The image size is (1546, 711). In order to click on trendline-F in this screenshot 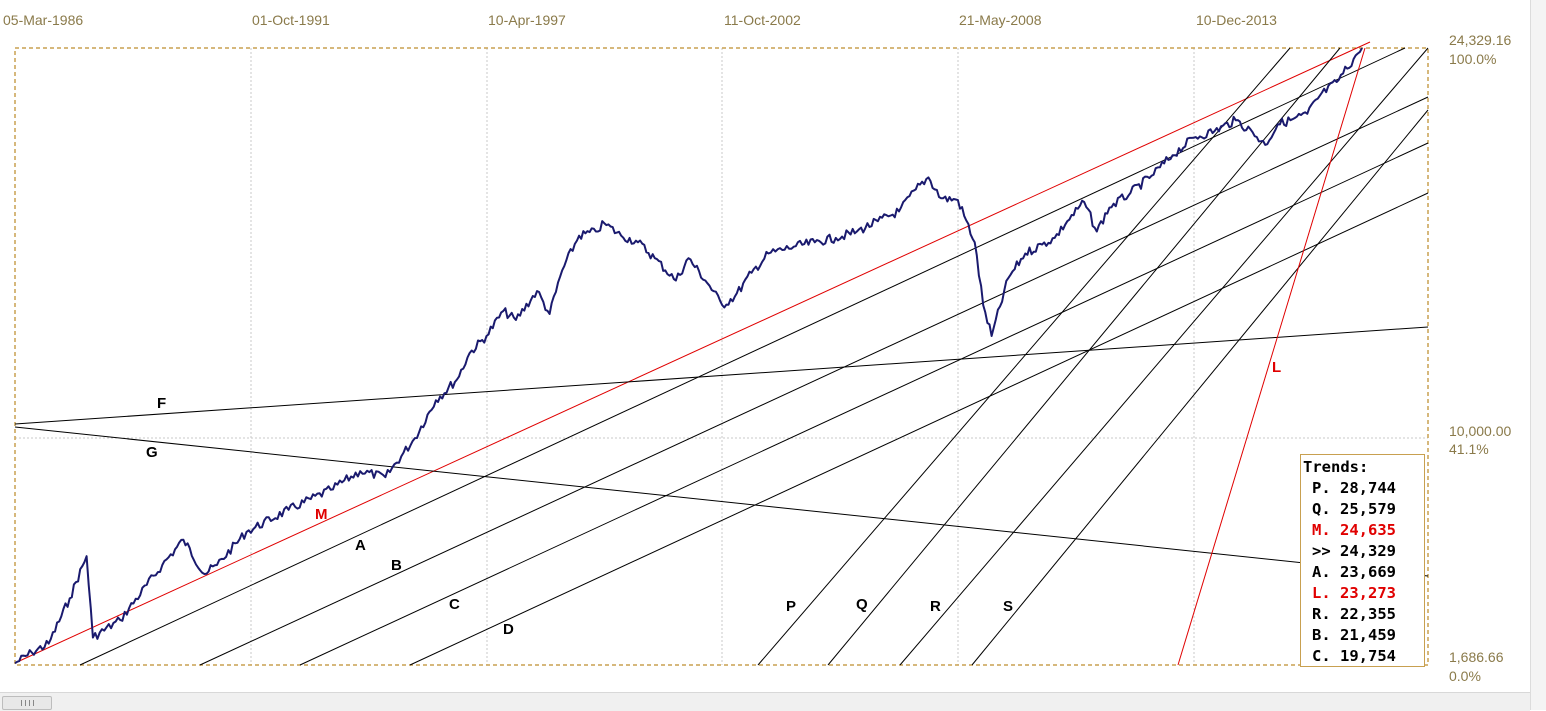, I will do `click(721, 375)`.